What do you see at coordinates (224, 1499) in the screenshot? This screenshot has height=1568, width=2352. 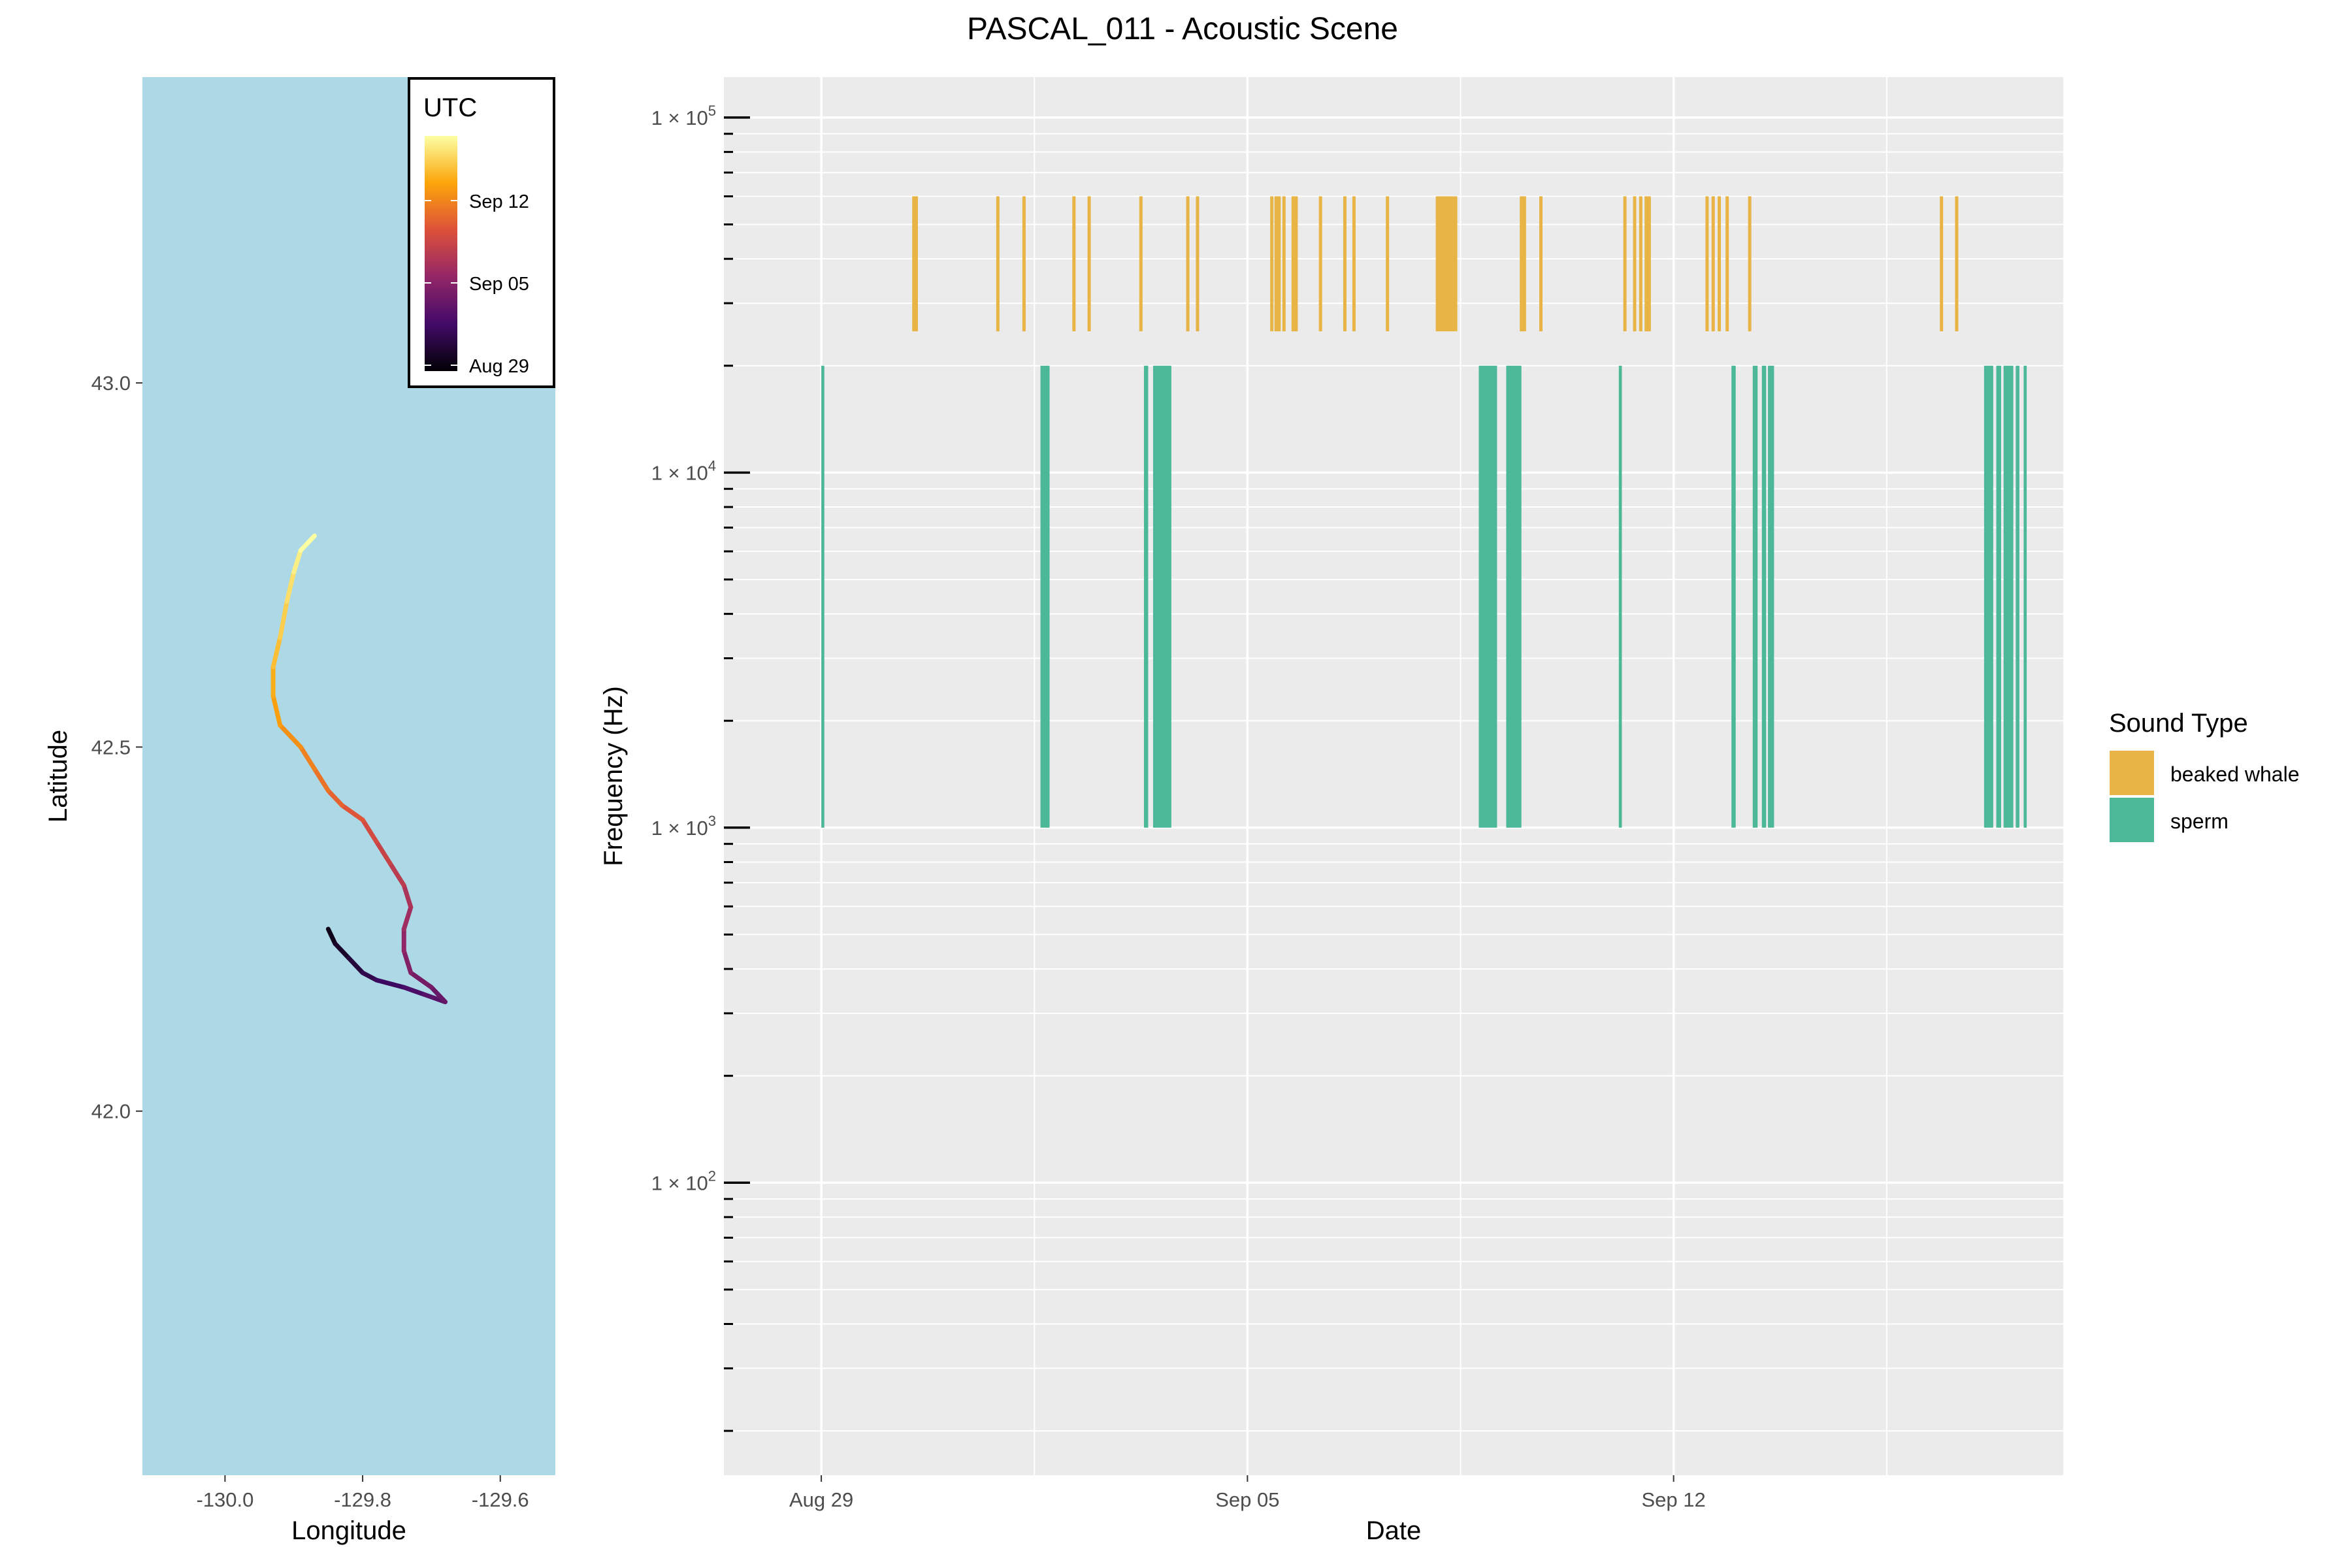 I see `map-x-tick-label: -130.0` at bounding box center [224, 1499].